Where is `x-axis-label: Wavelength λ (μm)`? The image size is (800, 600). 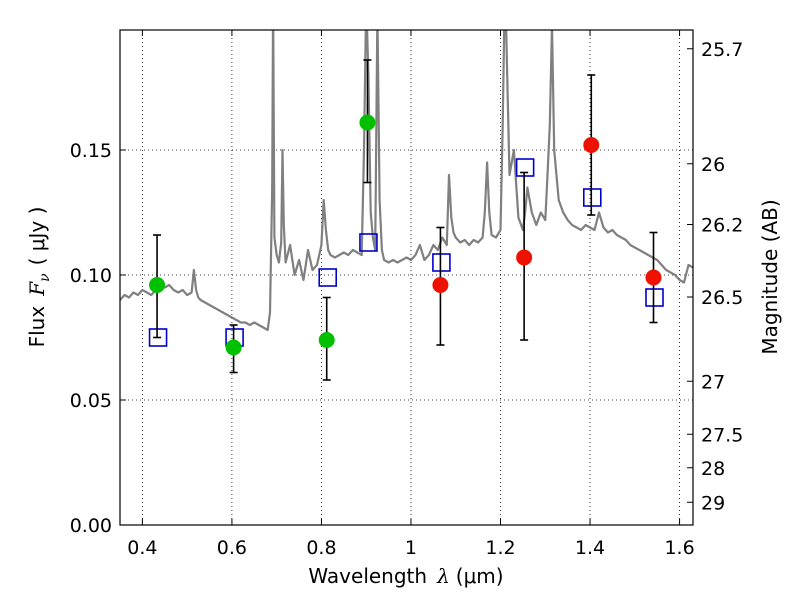 x-axis-label: Wavelength λ (μm) is located at coordinates (405, 576).